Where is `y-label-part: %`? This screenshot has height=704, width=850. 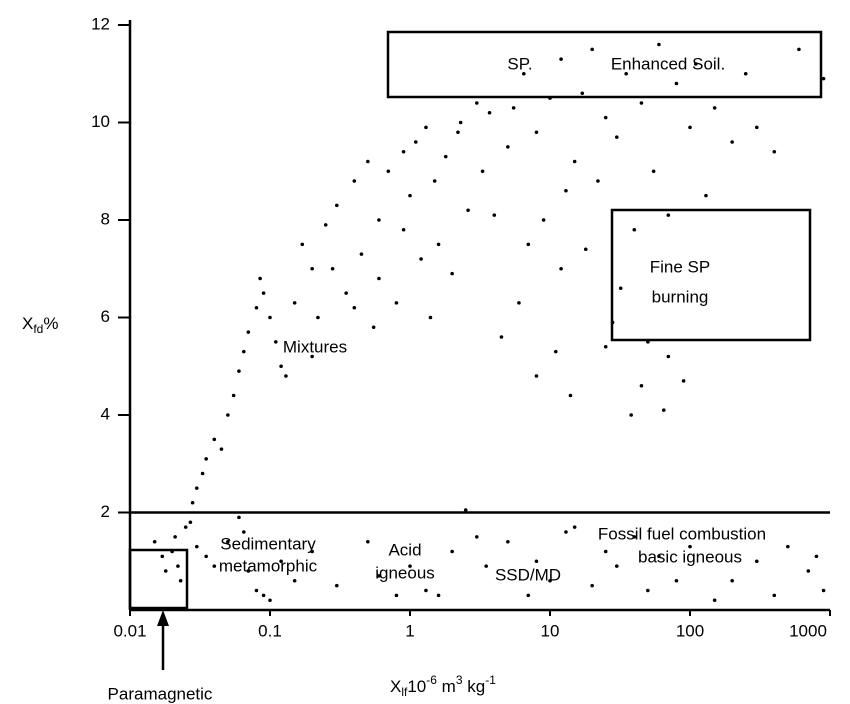
y-label-part: % is located at coordinates (50, 323).